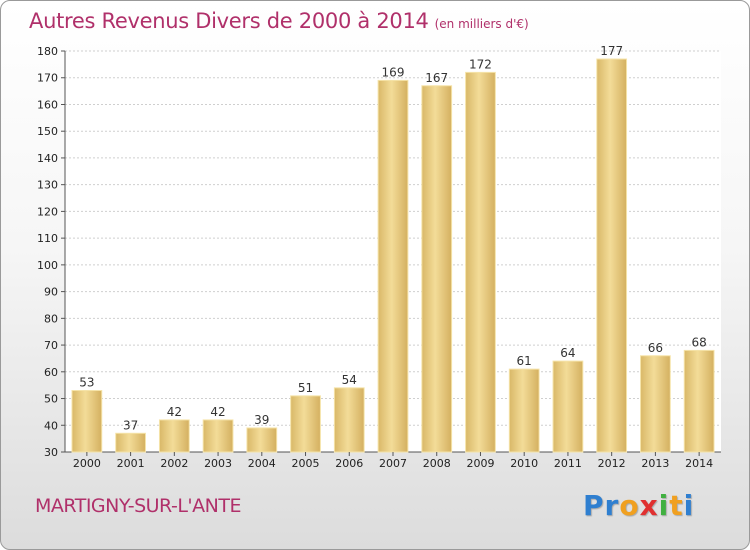  Describe the element at coordinates (568, 463) in the screenshot. I see `x-tick-label: 2011` at that location.